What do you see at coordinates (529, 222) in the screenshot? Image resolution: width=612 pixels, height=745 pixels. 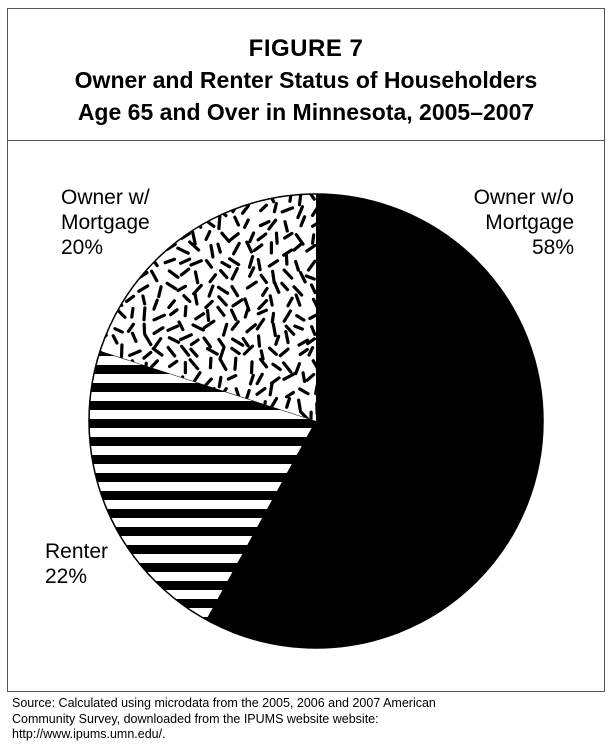 I see `label-owner-without-line2: Mortgage` at bounding box center [529, 222].